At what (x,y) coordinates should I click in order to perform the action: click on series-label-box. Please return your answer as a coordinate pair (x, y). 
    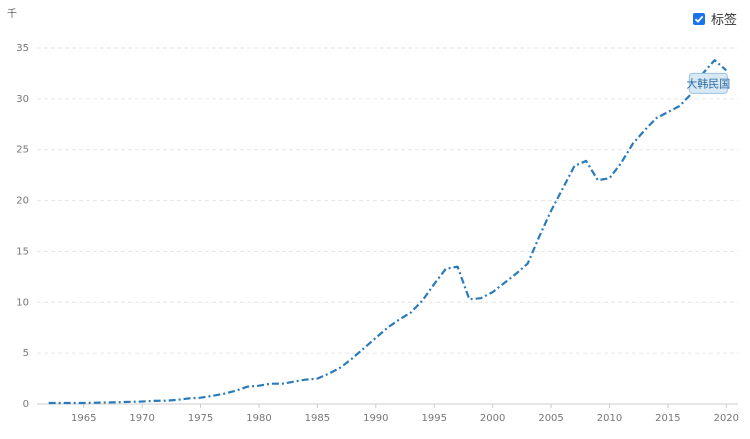
    Looking at the image, I should click on (708, 83).